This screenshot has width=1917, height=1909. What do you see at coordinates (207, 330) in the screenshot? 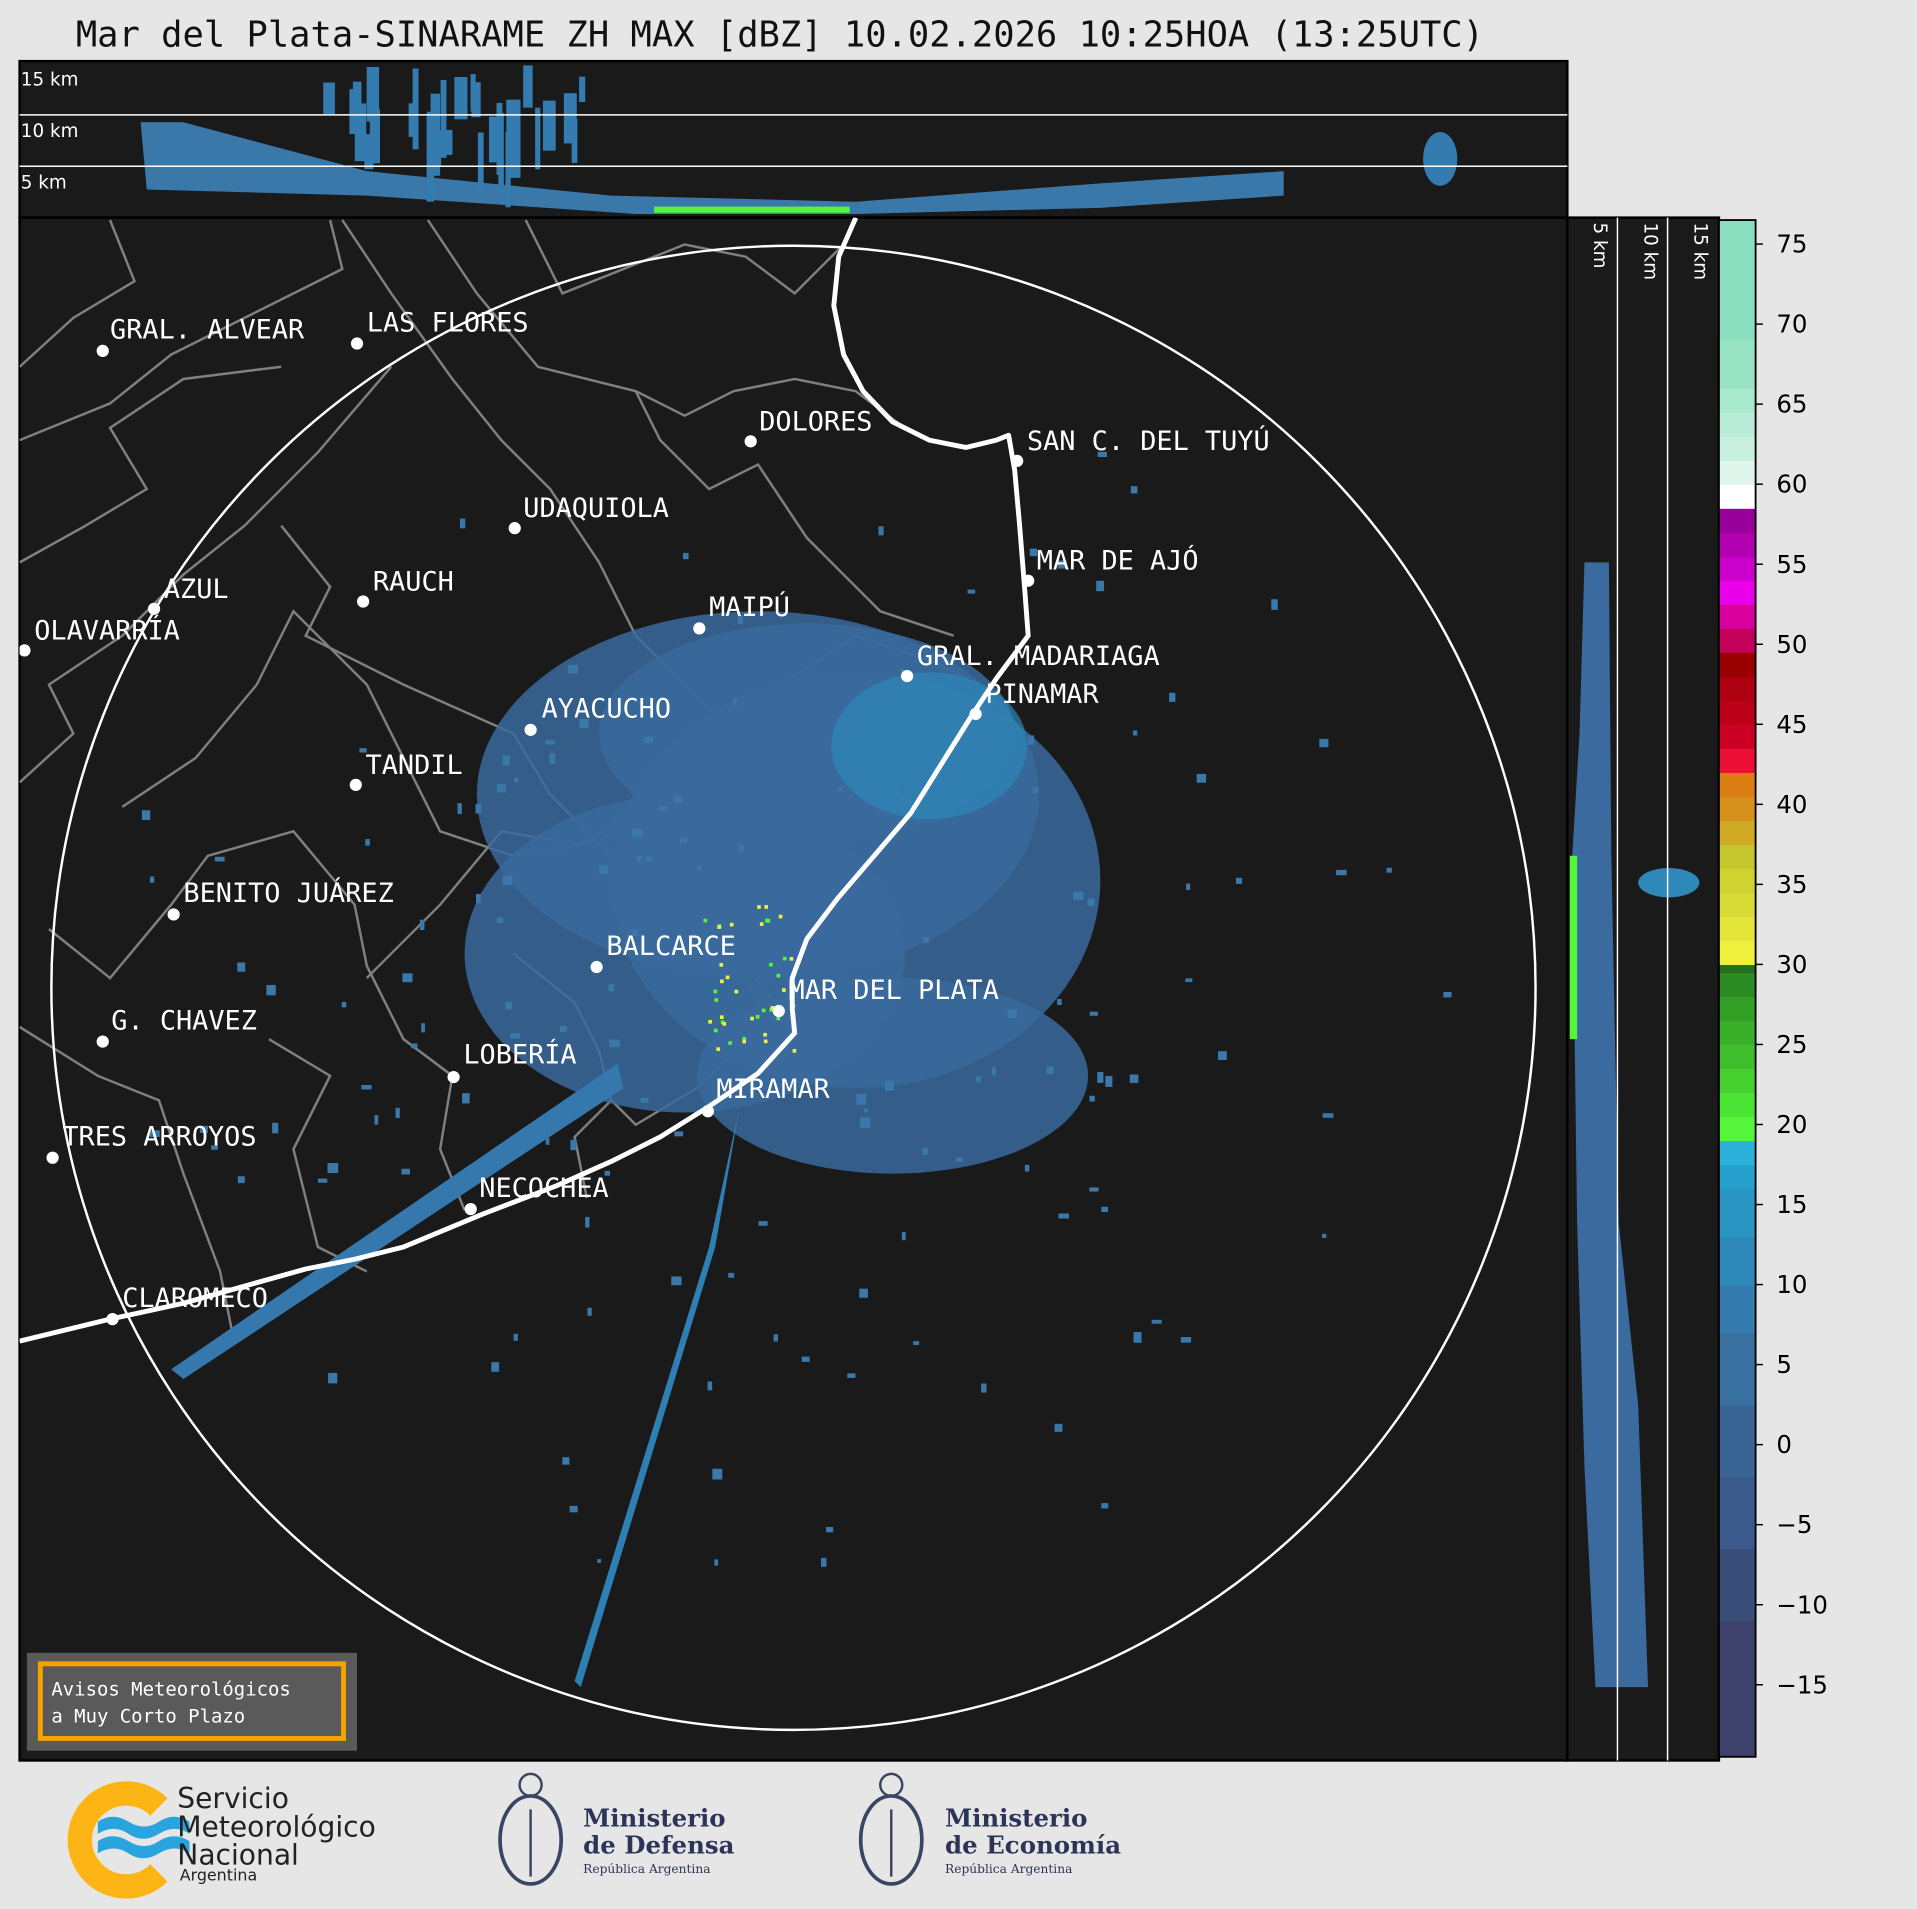
I see `city-label: GRAL. ALVEAR` at bounding box center [207, 330].